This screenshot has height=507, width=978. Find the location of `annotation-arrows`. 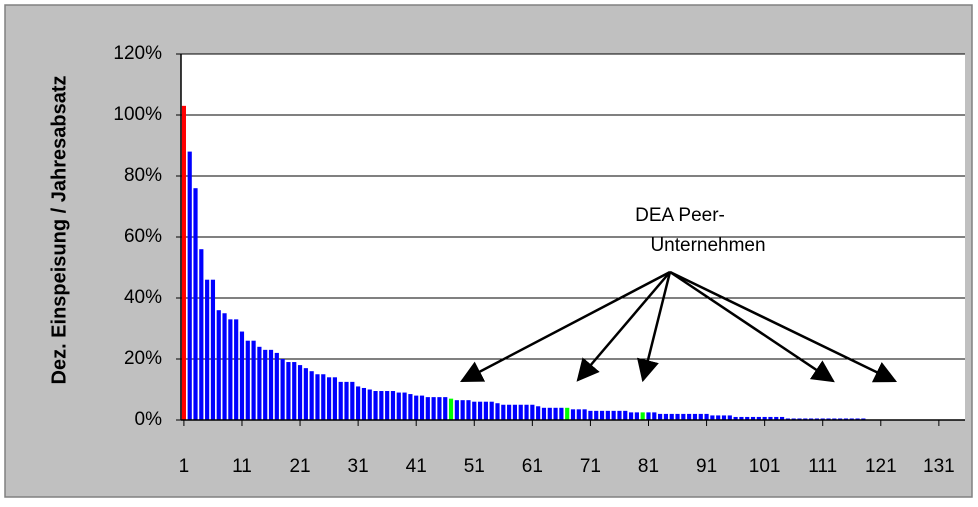

annotation-arrows is located at coordinates (679, 326).